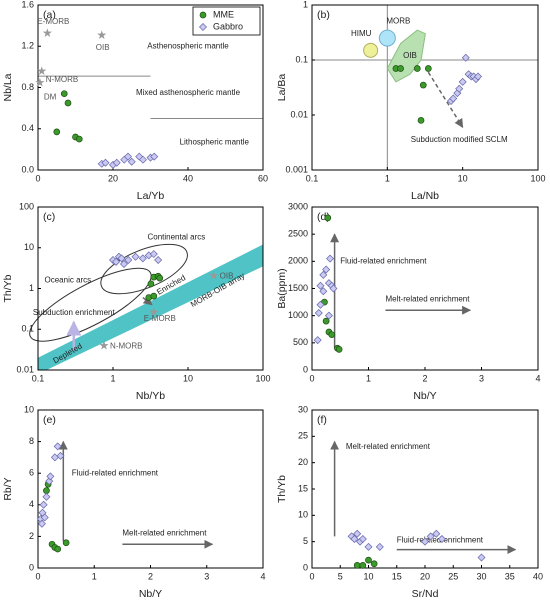  I want to click on legend-box, so click(226, 21).